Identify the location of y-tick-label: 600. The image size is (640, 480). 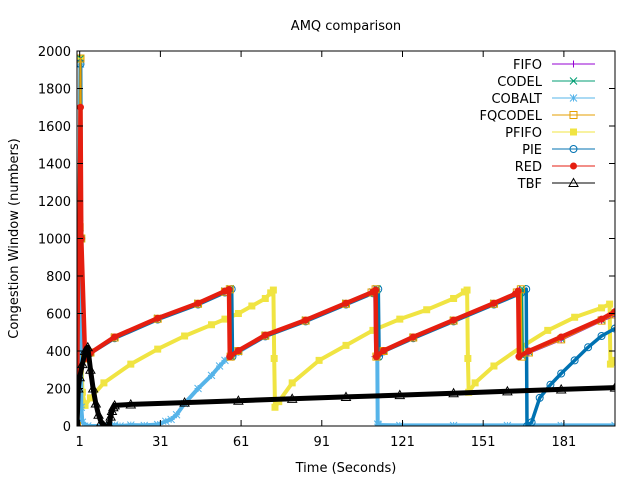
(58, 315).